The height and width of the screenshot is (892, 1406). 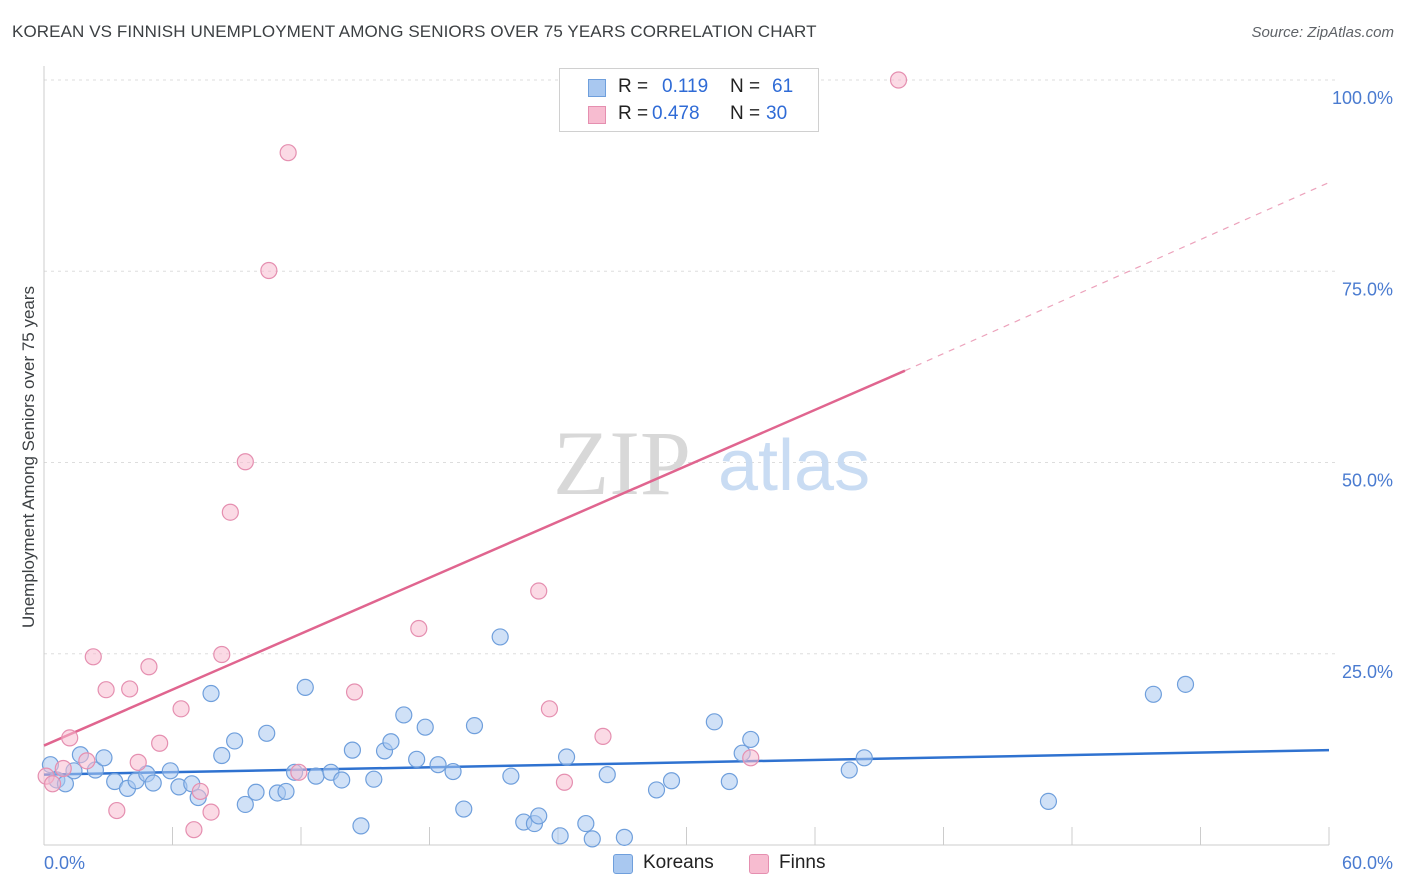 I want to click on trendline-finns-extension, so click(x=1117, y=276).